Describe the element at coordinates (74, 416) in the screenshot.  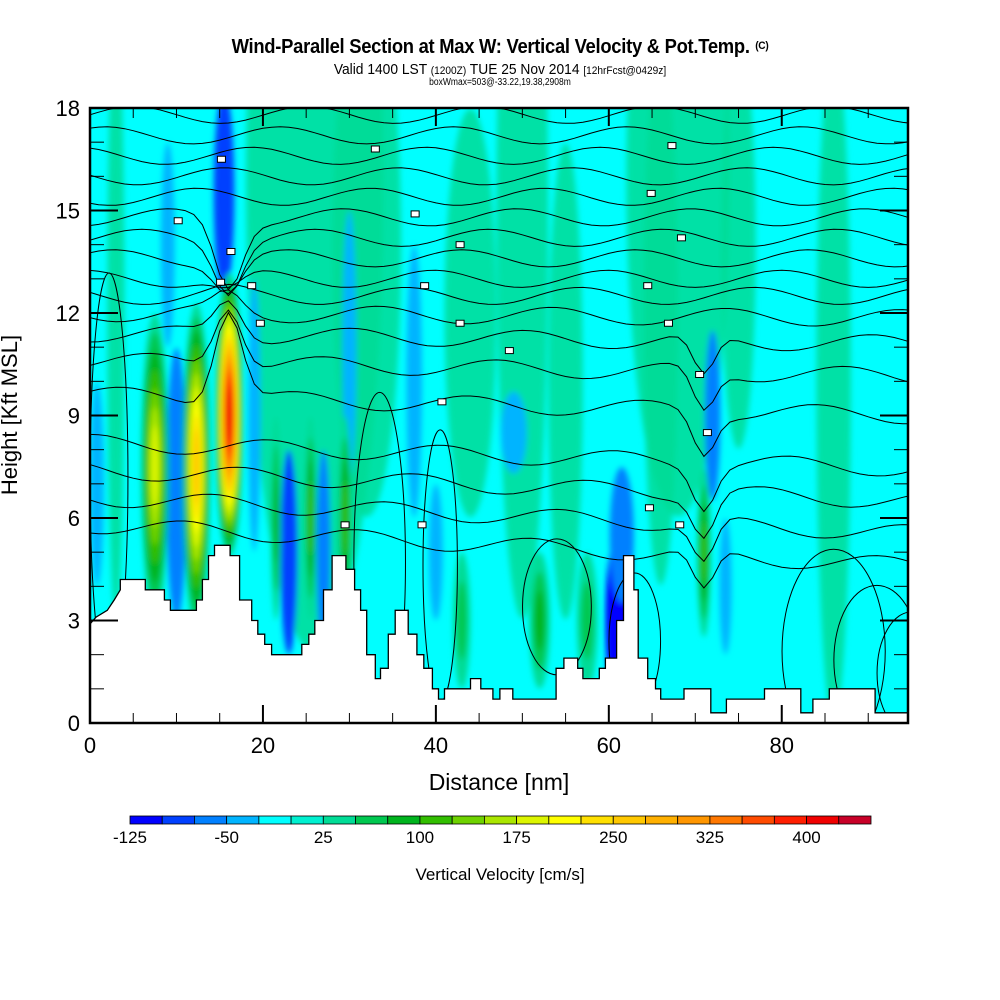
I see `y-tick-label: 9` at that location.